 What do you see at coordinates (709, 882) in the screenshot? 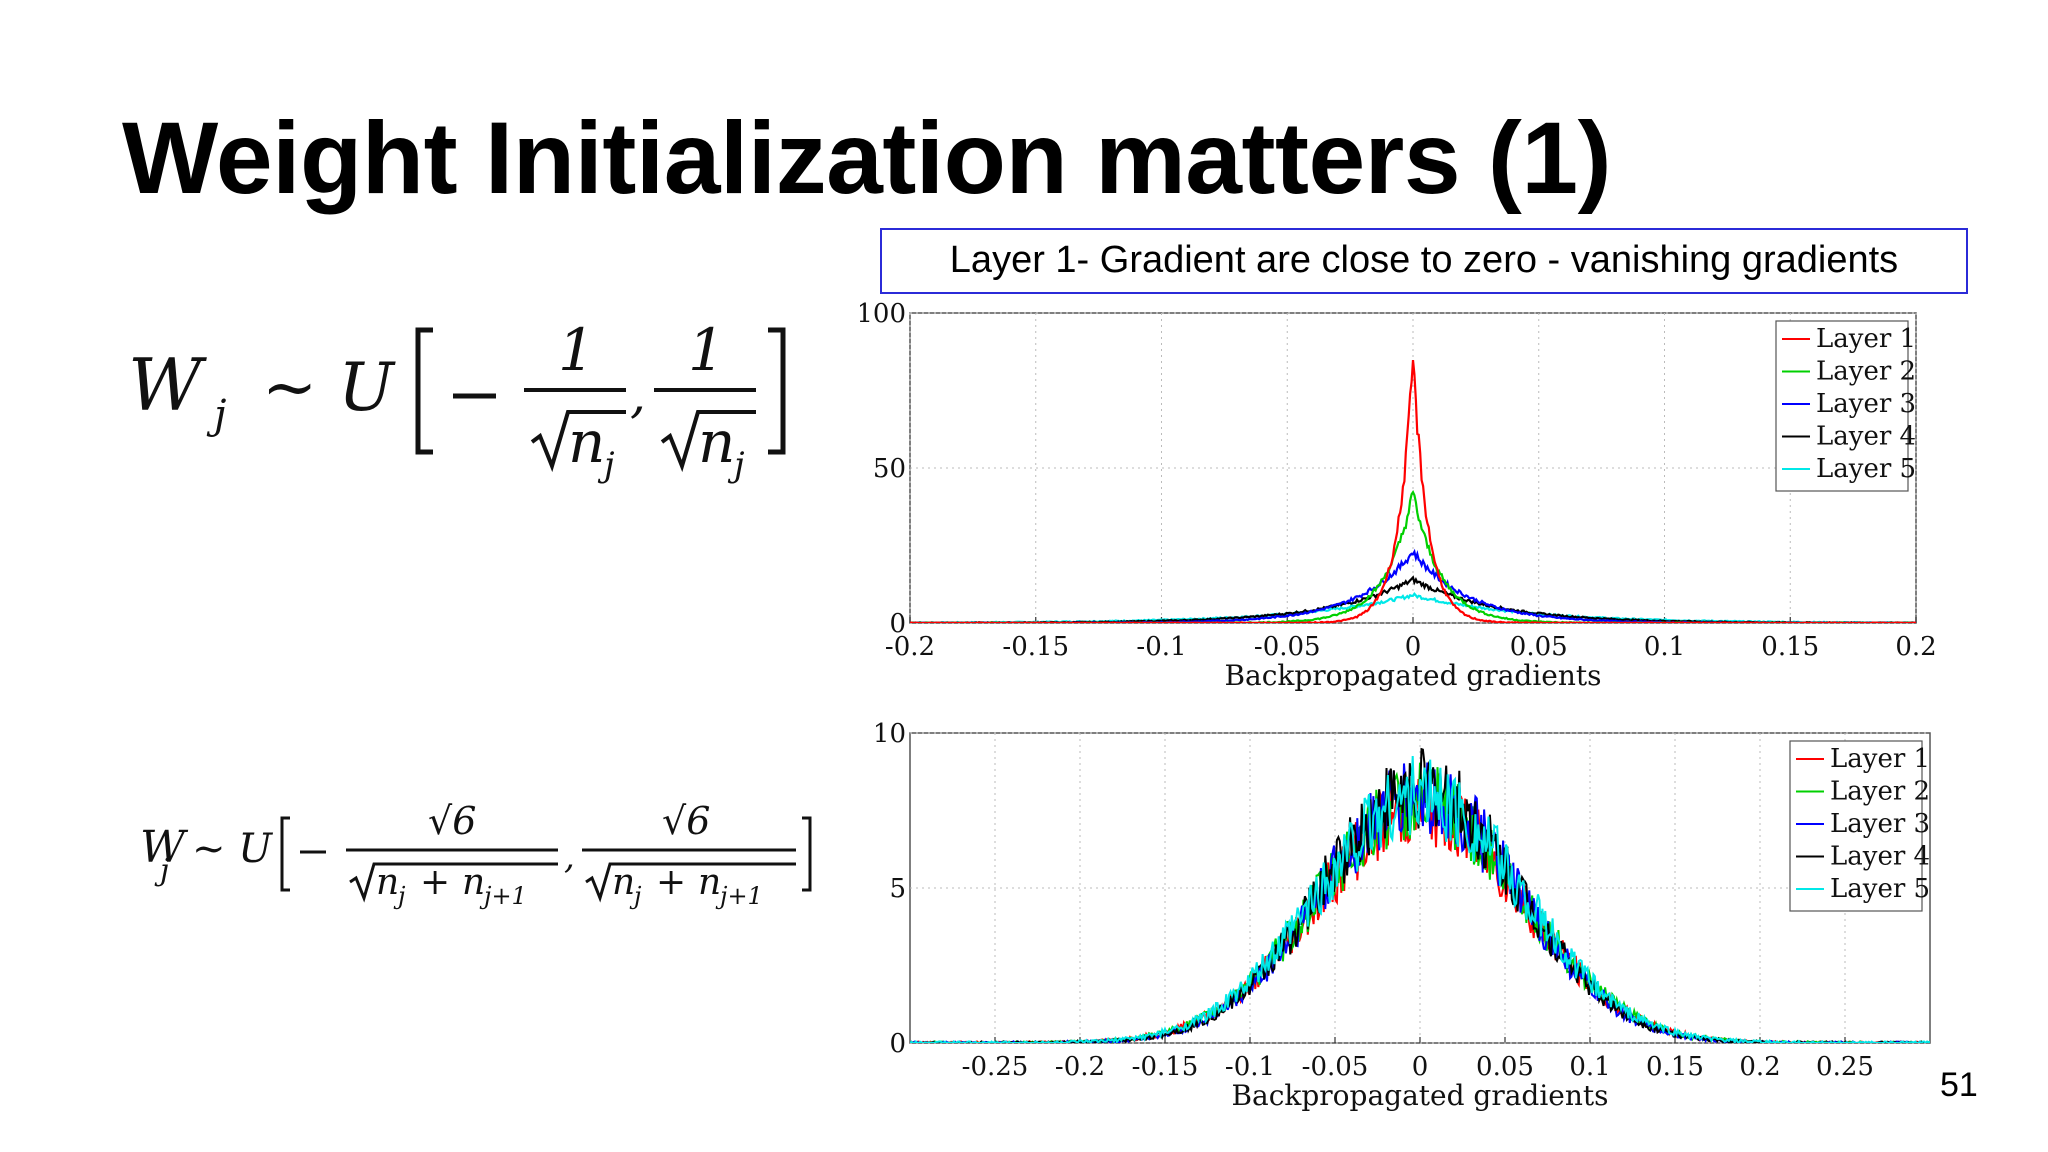
I see `formula-bottom-den2b: n` at bounding box center [709, 882].